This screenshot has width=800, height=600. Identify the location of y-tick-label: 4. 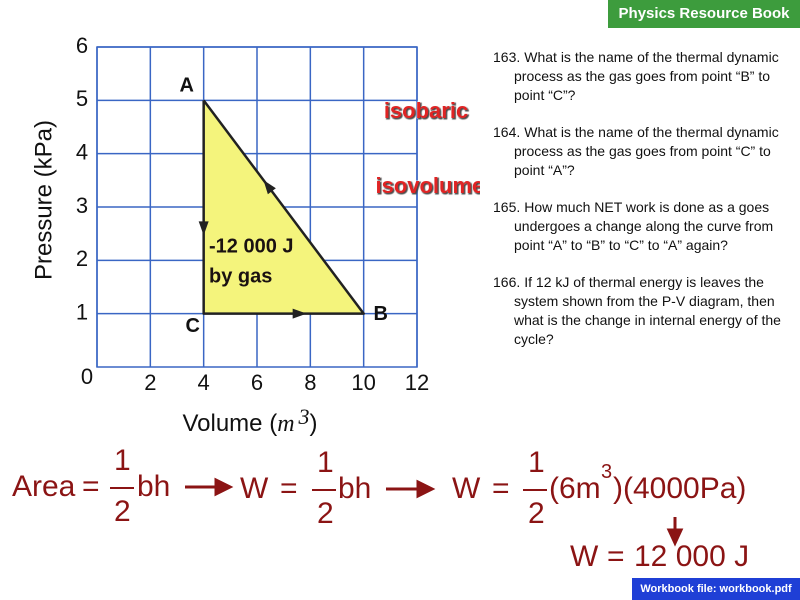
(82, 151).